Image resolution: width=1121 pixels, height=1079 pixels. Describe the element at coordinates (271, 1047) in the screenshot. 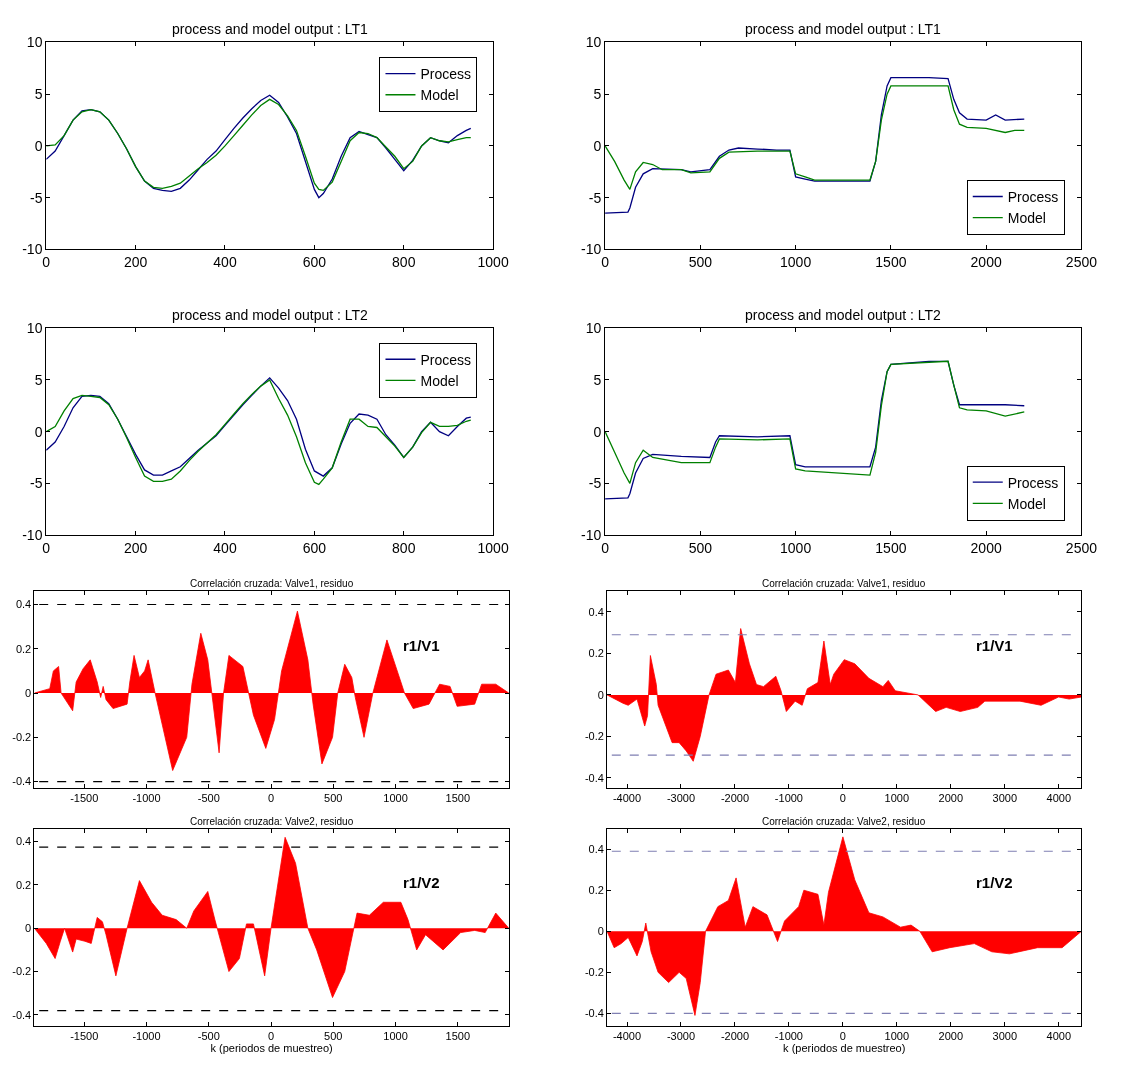

I see `x-axis-title: k (periodos de muestreo)` at that location.